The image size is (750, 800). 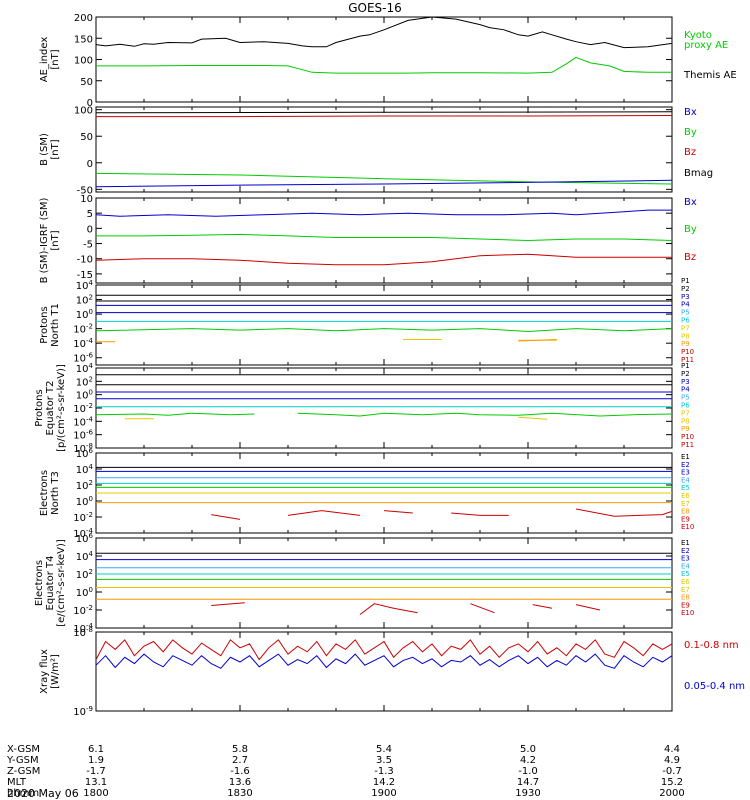 I want to click on electrons_t3-legend-4: E4, so click(x=685, y=480).